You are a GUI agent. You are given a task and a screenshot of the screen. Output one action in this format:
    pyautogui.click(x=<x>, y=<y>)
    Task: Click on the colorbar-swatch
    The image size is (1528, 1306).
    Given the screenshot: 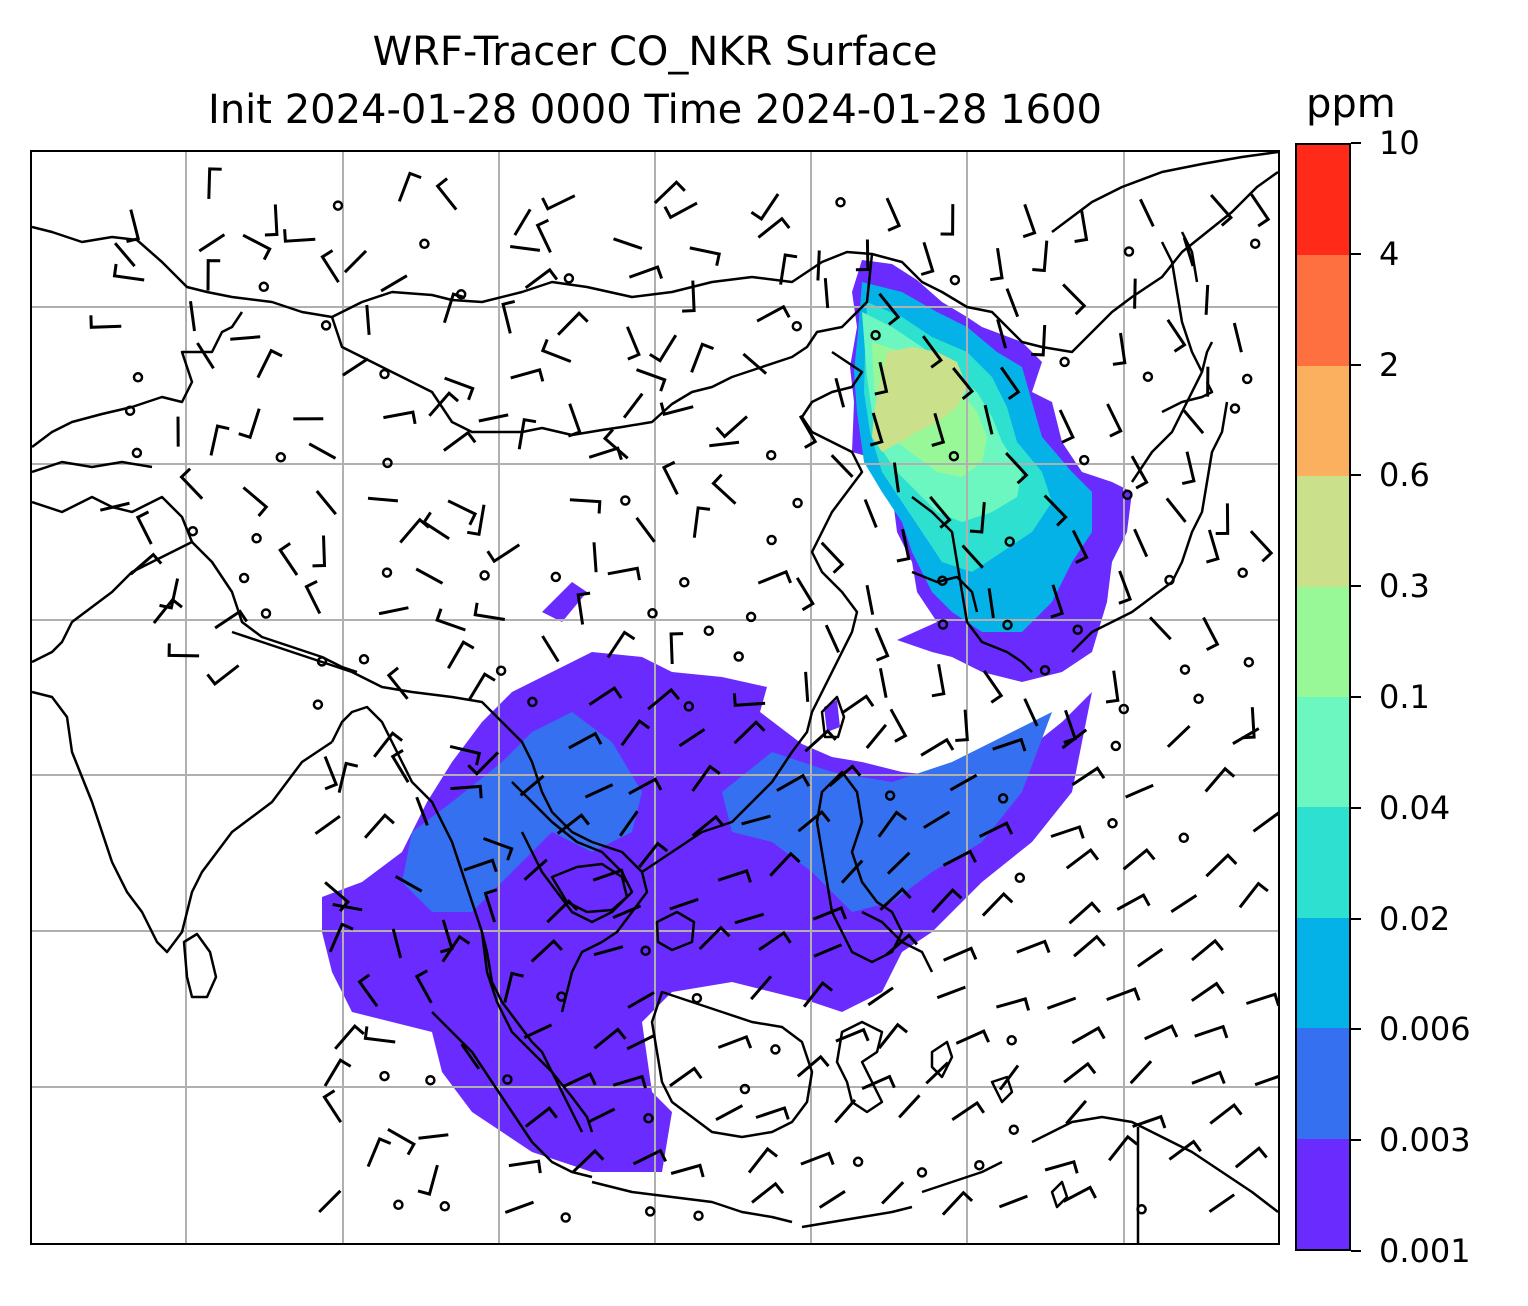 What is the action you would take?
    pyautogui.click(x=1323, y=1193)
    